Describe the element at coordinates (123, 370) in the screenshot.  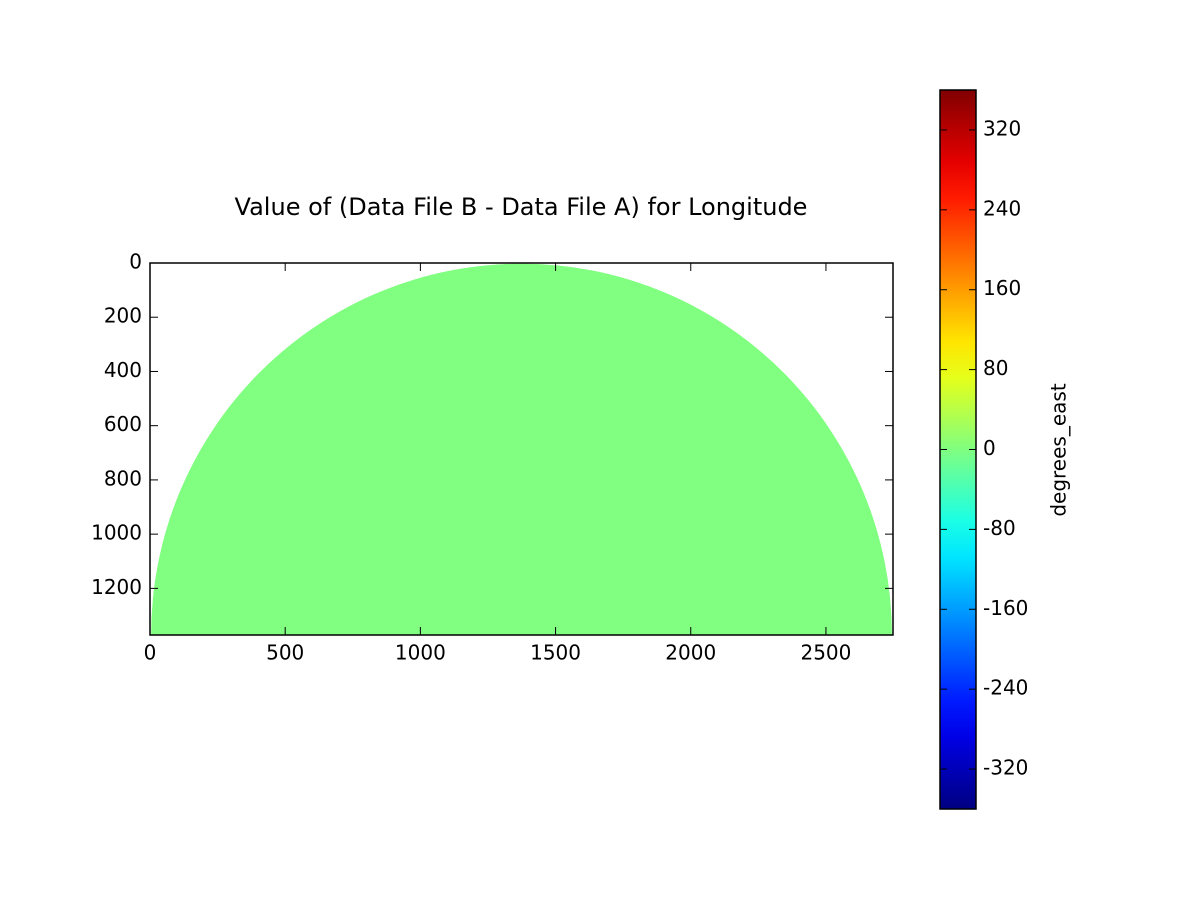
I see `y-tick-label: 400` at that location.